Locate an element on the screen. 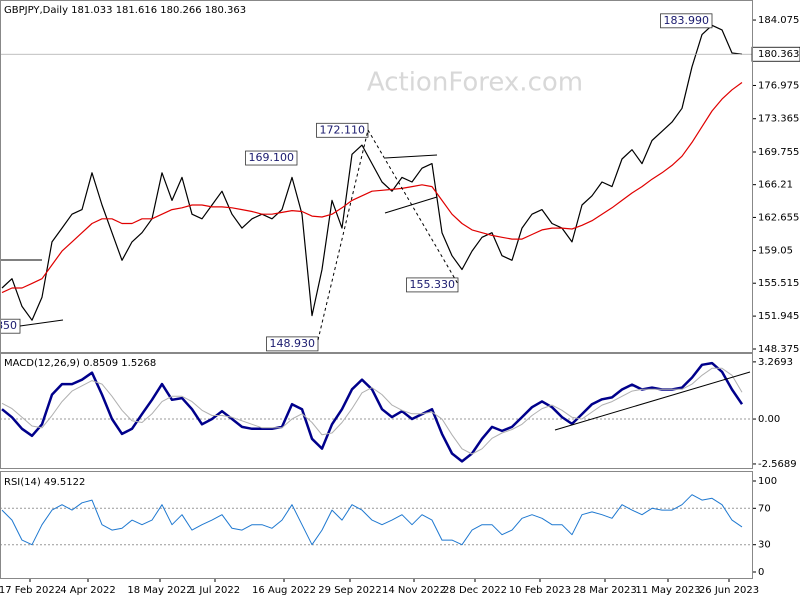 This screenshot has height=600, width=800. x-tick-label: 4 Apr 2022 is located at coordinates (87, 590).